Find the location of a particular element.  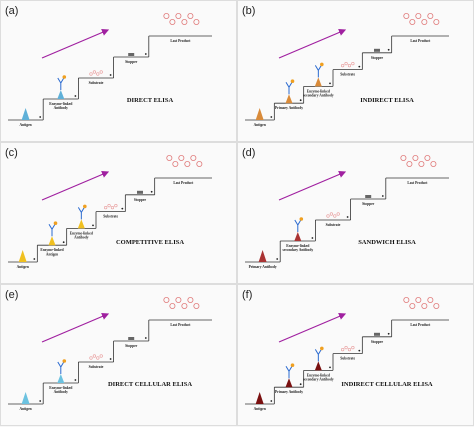

step-label-line: Antigen is located at coordinates (26, 409).